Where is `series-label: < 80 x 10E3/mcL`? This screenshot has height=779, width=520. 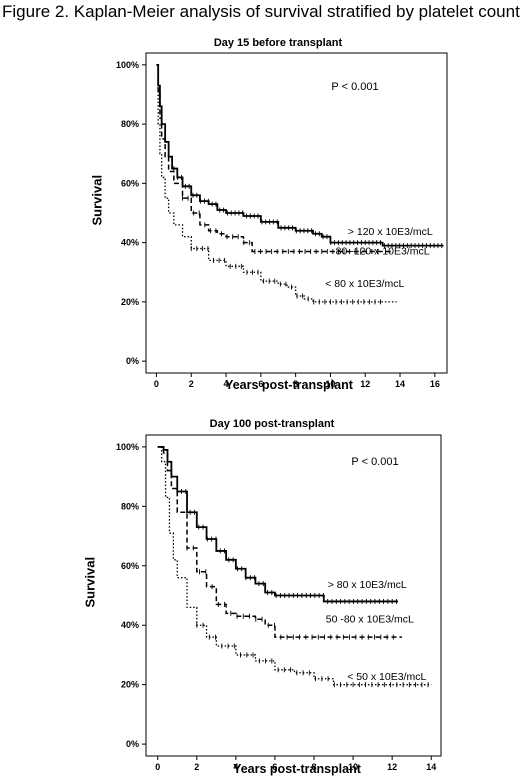
series-label: < 80 x 10E3/mcL is located at coordinates (364, 284).